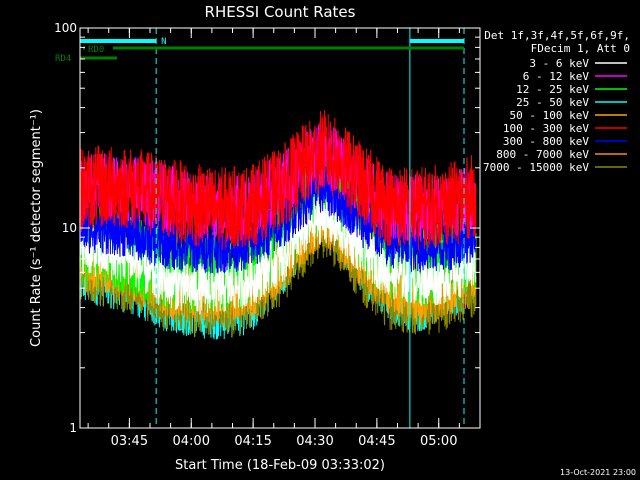  What do you see at coordinates (559, 63) in the screenshot?
I see `legend-entry-label: 3 - 6 keV` at bounding box center [559, 63].